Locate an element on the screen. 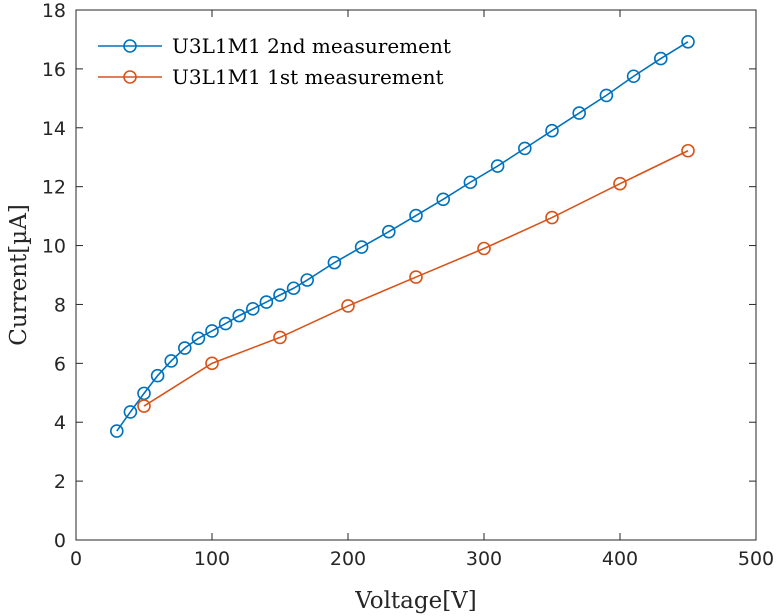 This screenshot has width=776, height=616. y-tick-label: 18 is located at coordinates (54, 11).